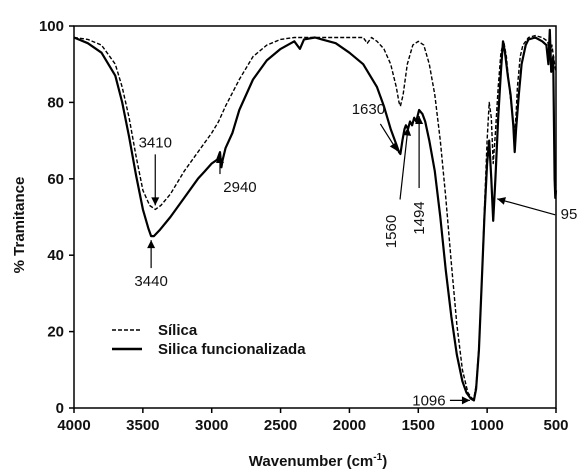 Image resolution: width=577 pixels, height=473 pixels. I want to click on peak-label: 1630, so click(368, 109).